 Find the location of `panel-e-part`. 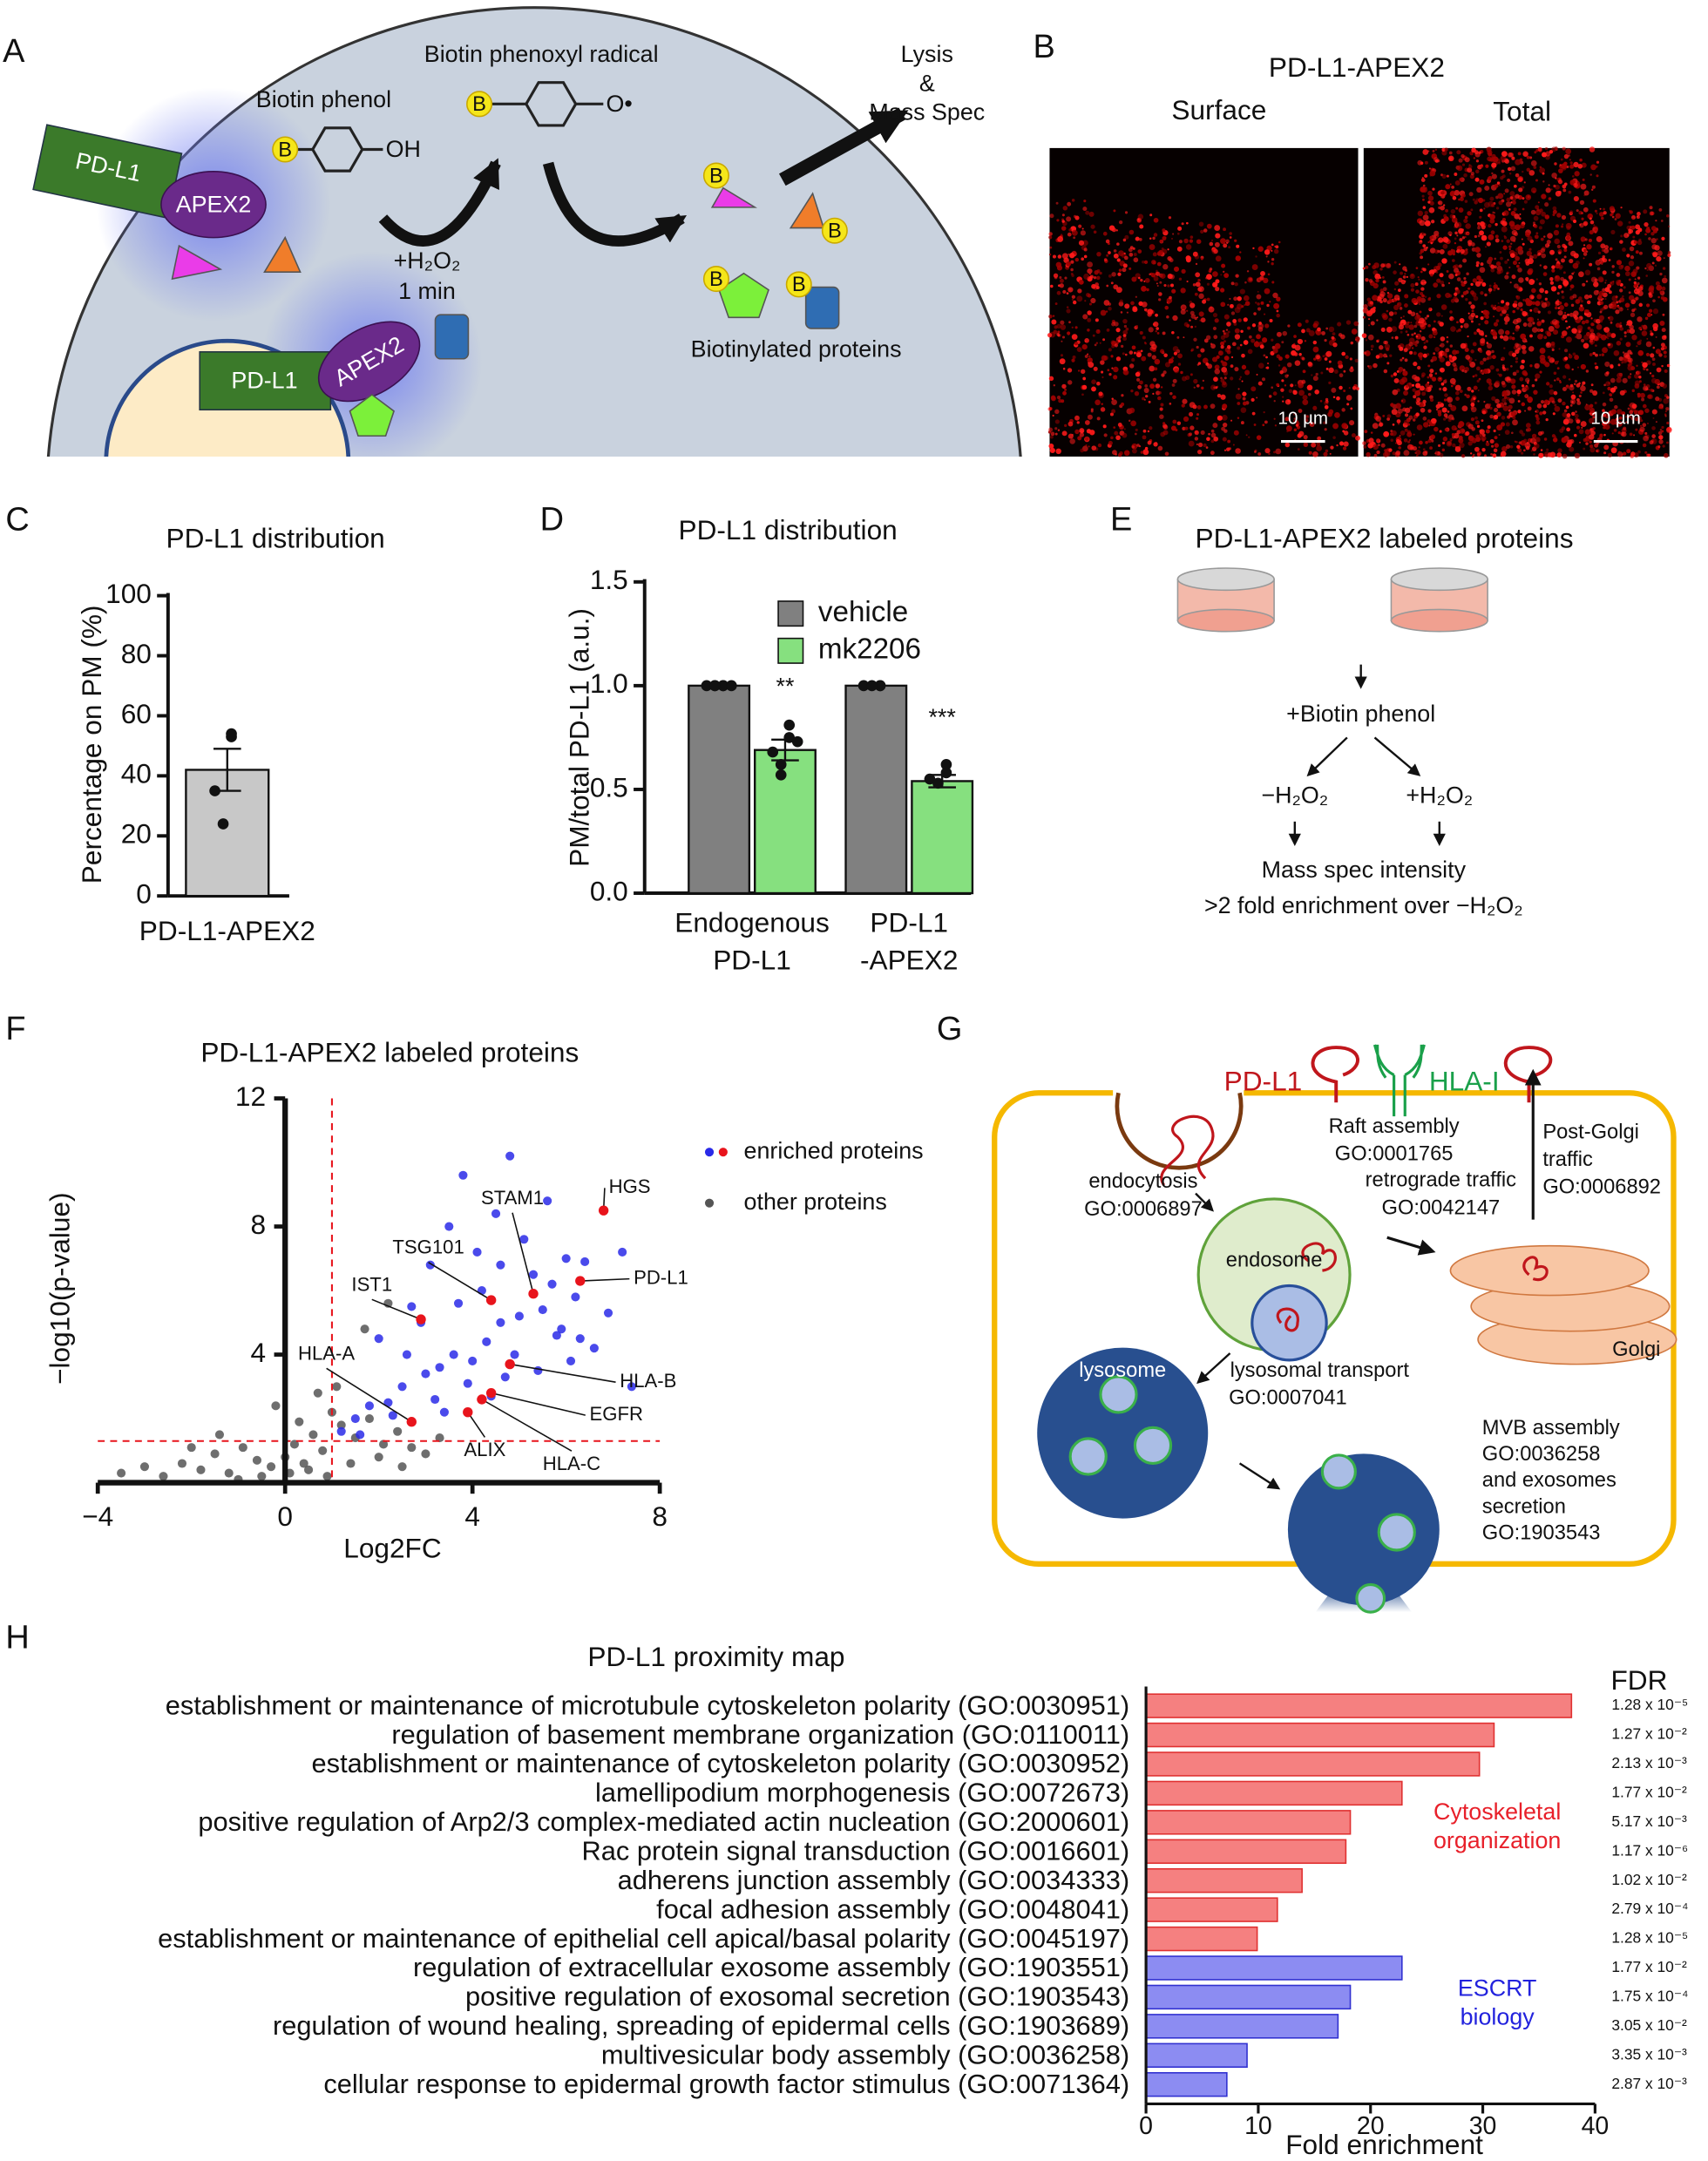

panel-e-part is located at coordinates (1396, 756).